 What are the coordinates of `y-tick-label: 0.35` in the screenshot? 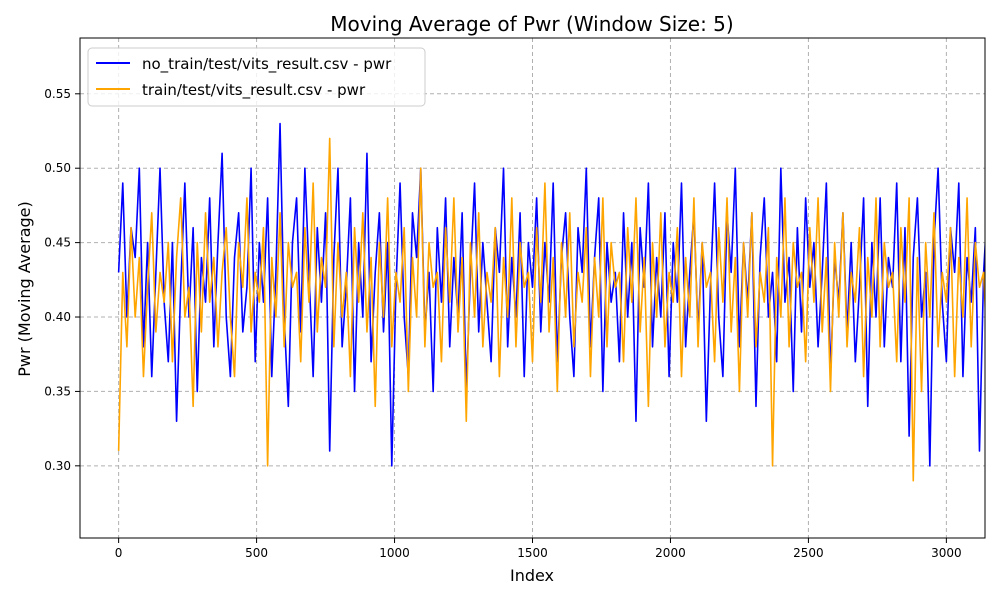 It's located at (57, 391).